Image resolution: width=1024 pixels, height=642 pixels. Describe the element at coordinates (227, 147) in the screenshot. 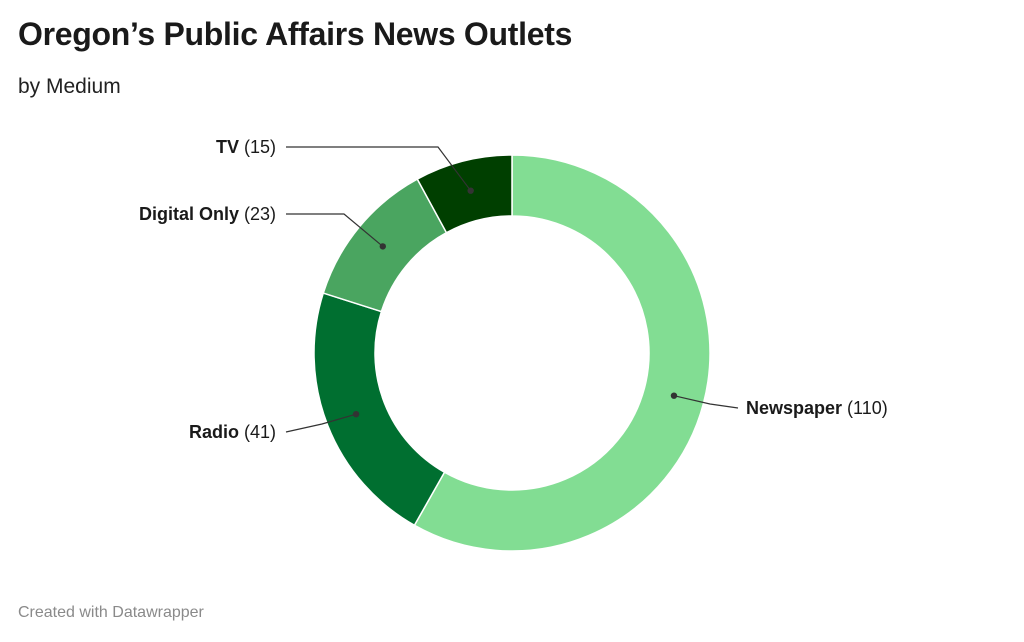

I see `slice-label-name: TV` at that location.